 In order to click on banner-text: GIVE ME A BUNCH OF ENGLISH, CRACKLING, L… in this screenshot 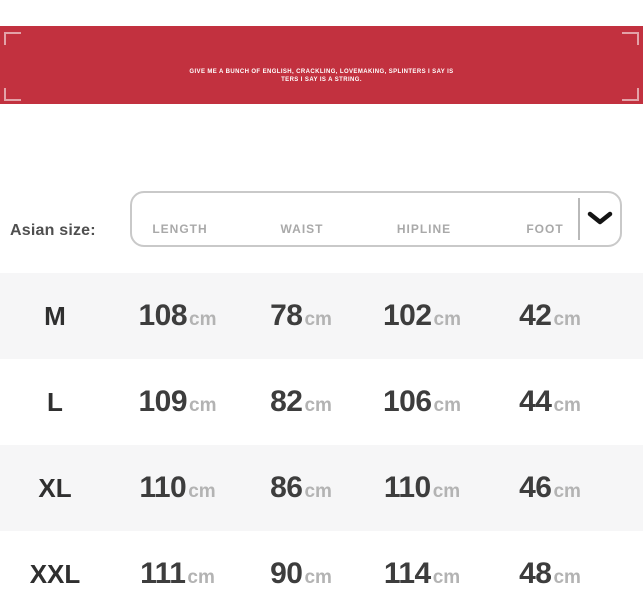, I will do `click(321, 76)`.